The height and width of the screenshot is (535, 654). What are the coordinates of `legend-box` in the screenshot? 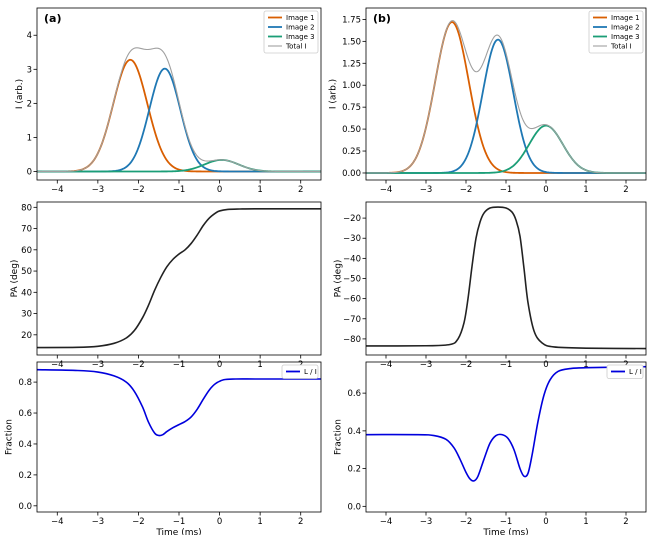 It's located at (616, 32).